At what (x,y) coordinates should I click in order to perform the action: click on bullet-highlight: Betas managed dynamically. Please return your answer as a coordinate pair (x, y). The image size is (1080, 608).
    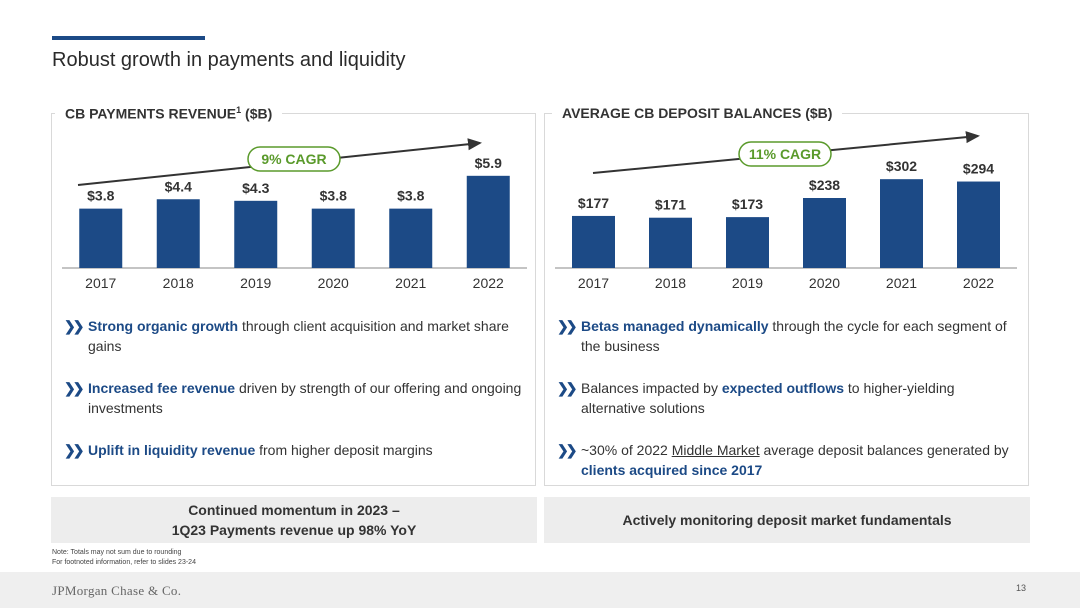
    Looking at the image, I should click on (675, 326).